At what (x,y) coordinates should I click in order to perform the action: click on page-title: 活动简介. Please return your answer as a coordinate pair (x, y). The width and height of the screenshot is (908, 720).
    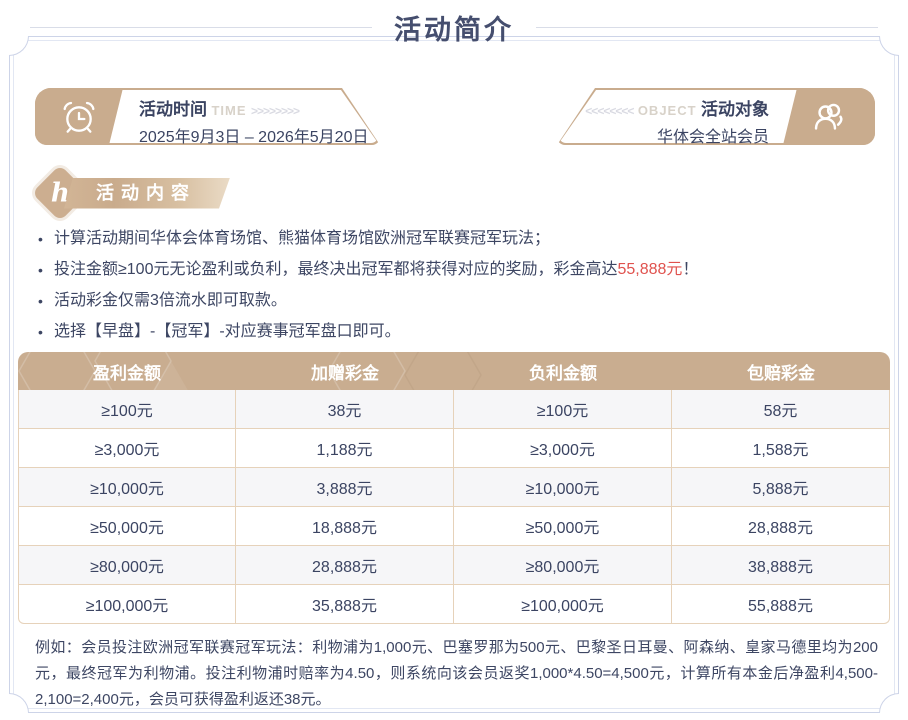
    Looking at the image, I should click on (454, 29).